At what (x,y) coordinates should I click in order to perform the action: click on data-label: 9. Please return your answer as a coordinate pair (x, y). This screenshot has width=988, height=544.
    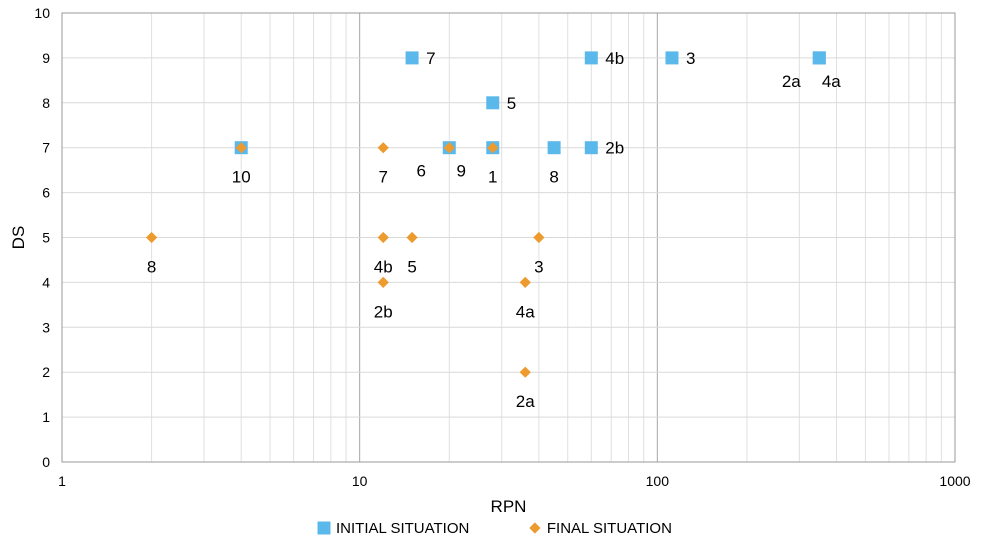
    Looking at the image, I should click on (461, 171).